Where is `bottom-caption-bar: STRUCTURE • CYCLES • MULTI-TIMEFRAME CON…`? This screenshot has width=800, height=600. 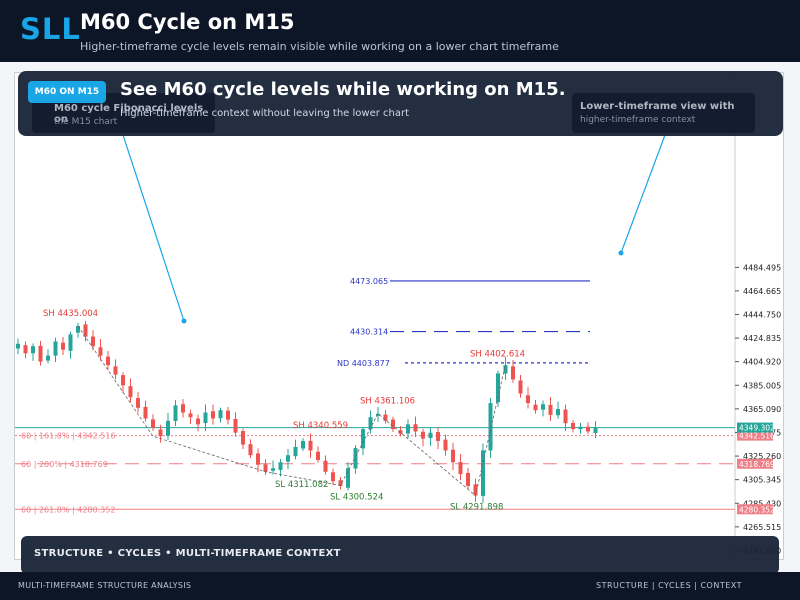 bottom-caption-bar: STRUCTURE • CYCLES • MULTI-TIMEFRAME CON… is located at coordinates (400, 555).